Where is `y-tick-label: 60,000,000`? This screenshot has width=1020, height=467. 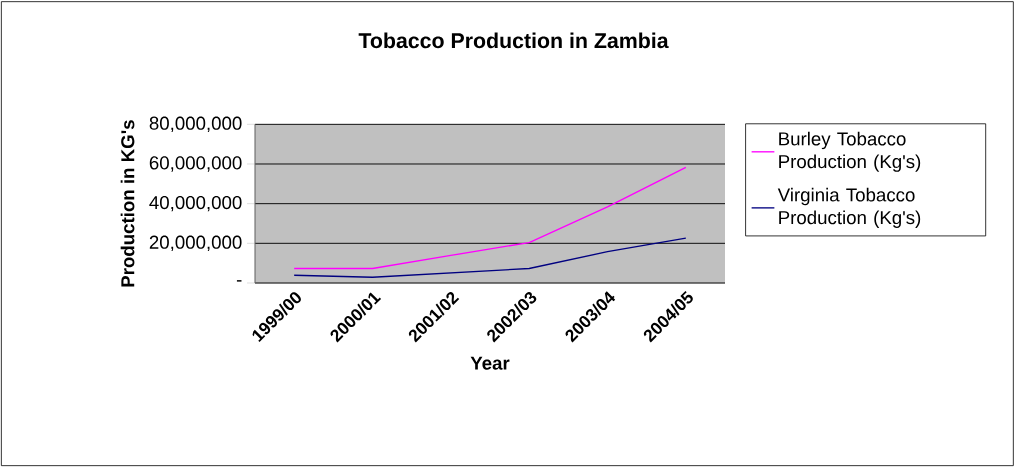 y-tick-label: 60,000,000 is located at coordinates (195, 164).